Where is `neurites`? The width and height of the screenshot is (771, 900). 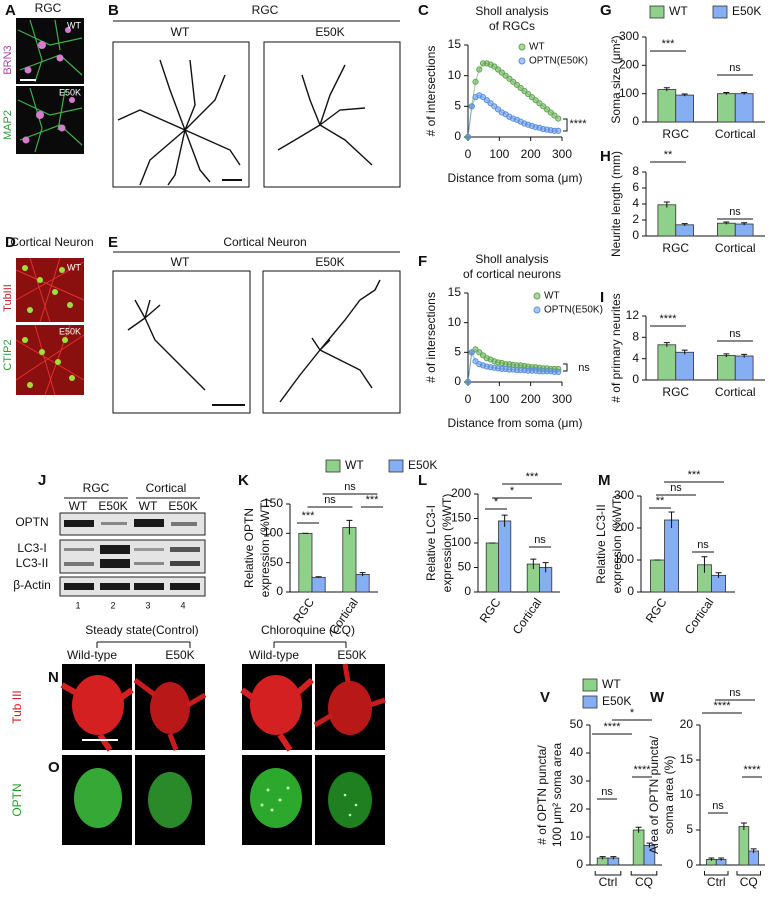
neurites is located at coordinates (50, 120).